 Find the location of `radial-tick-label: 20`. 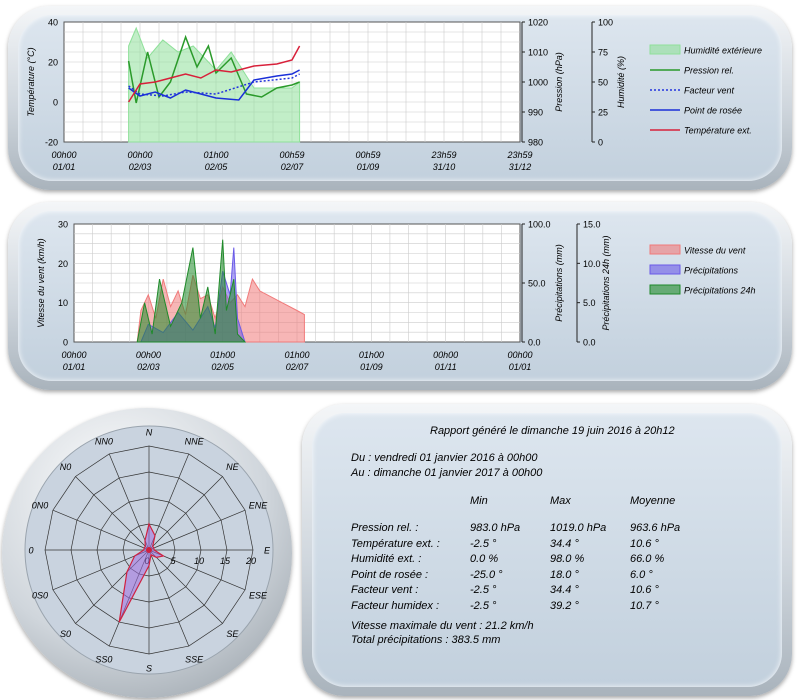

radial-tick-label: 20 is located at coordinates (250, 561).